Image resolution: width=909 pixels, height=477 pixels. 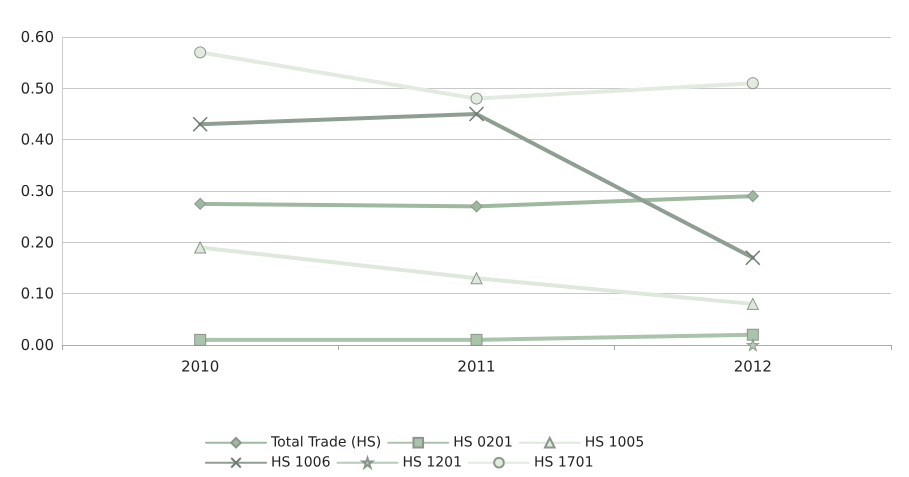 I want to click on y-tick-label: 0.20, so click(x=37, y=242).